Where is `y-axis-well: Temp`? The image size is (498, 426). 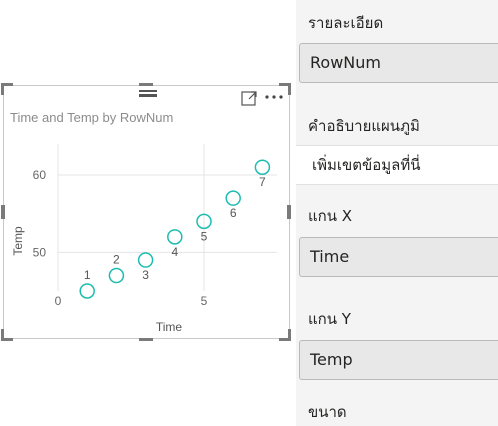
y-axis-well: Temp is located at coordinates (398, 360).